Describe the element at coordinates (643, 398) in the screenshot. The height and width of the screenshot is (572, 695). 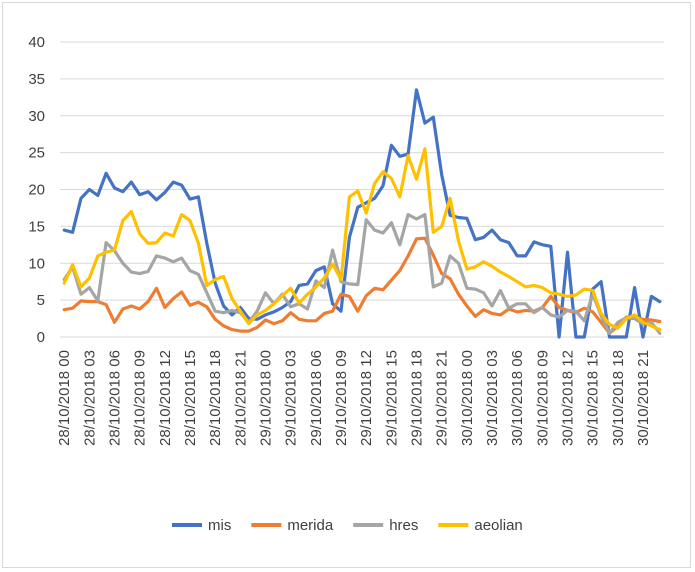
I see `x-tick-label: 30/10/2018 21` at that location.